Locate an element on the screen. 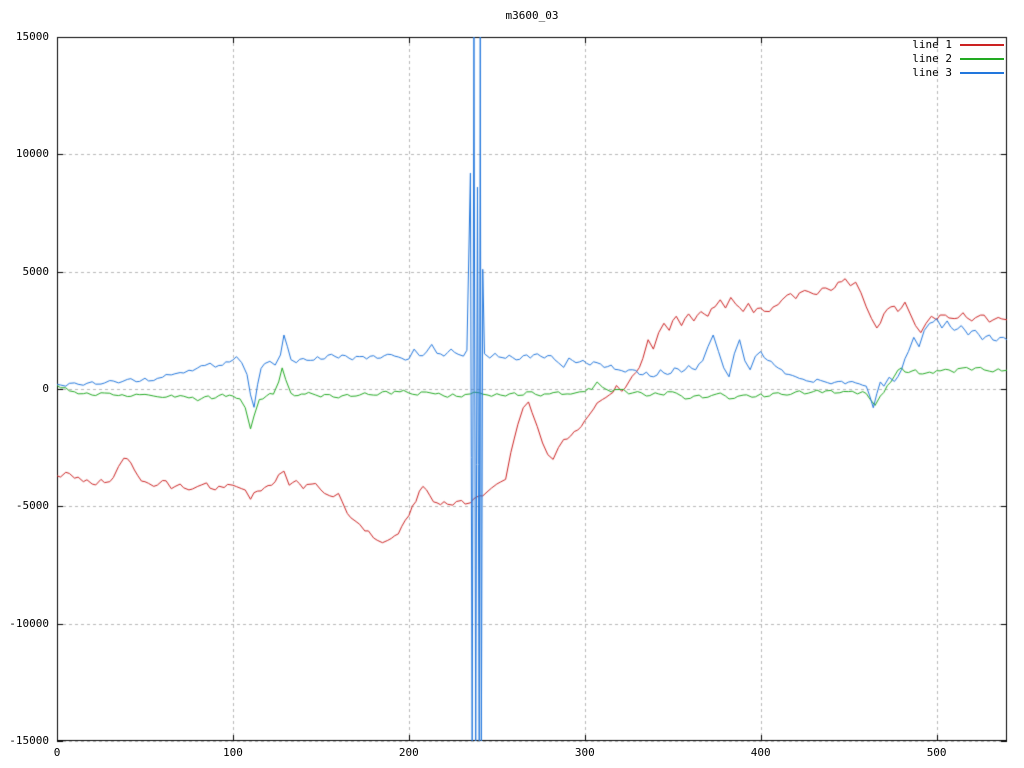  y-tick-label: -5000 is located at coordinates (32, 506).